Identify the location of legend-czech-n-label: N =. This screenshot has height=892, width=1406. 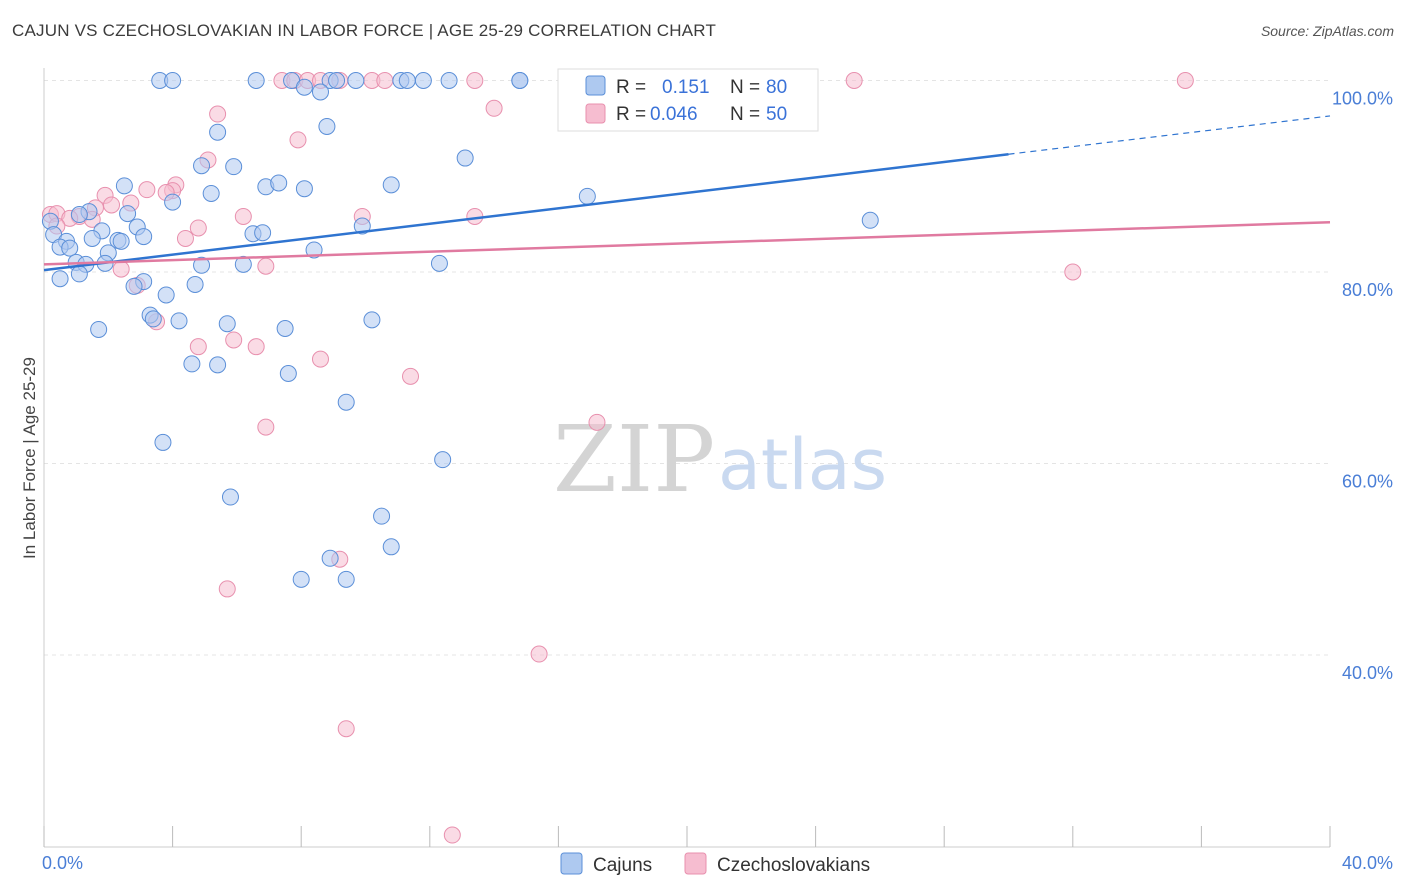
(745, 114).